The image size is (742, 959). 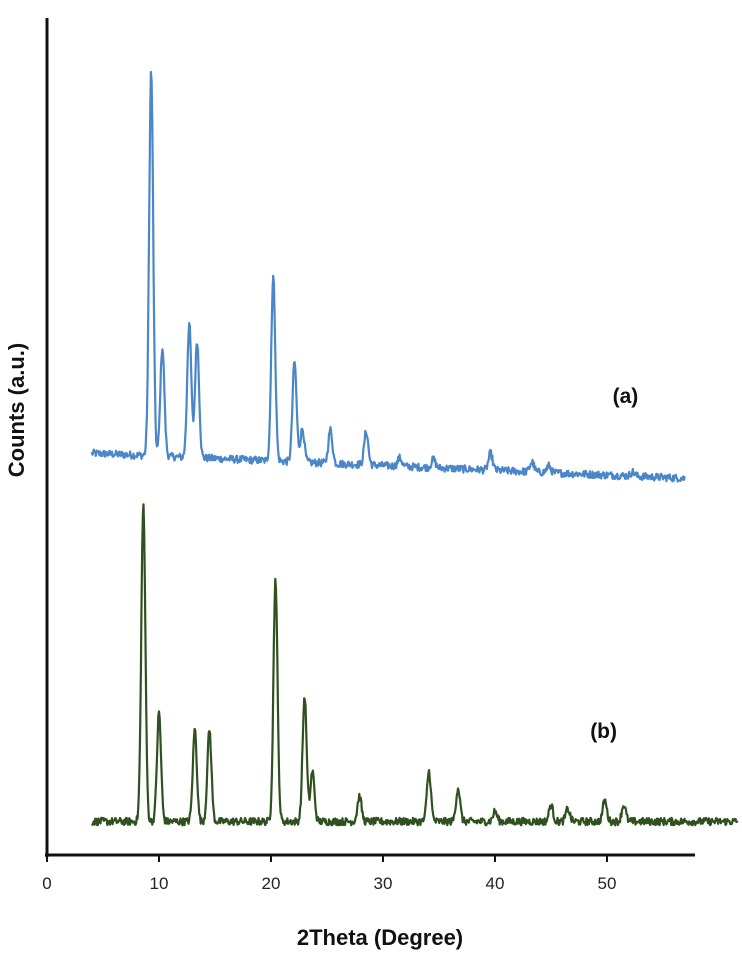 I want to click on y-axis-title: Counts (a.u.), so click(x=16, y=410).